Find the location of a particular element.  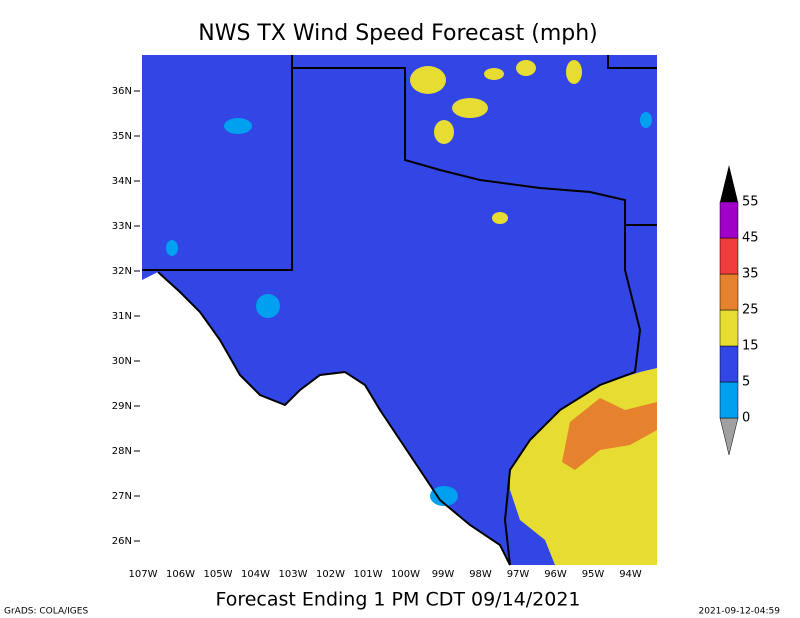

lon-label: 101W is located at coordinates (368, 574).